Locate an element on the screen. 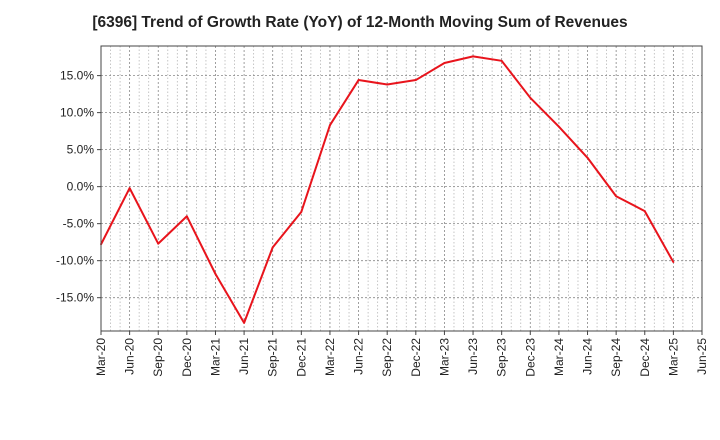 Image resolution: width=720 pixels, height=440 pixels. x-tick-label: Sep-22 is located at coordinates (387, 357).